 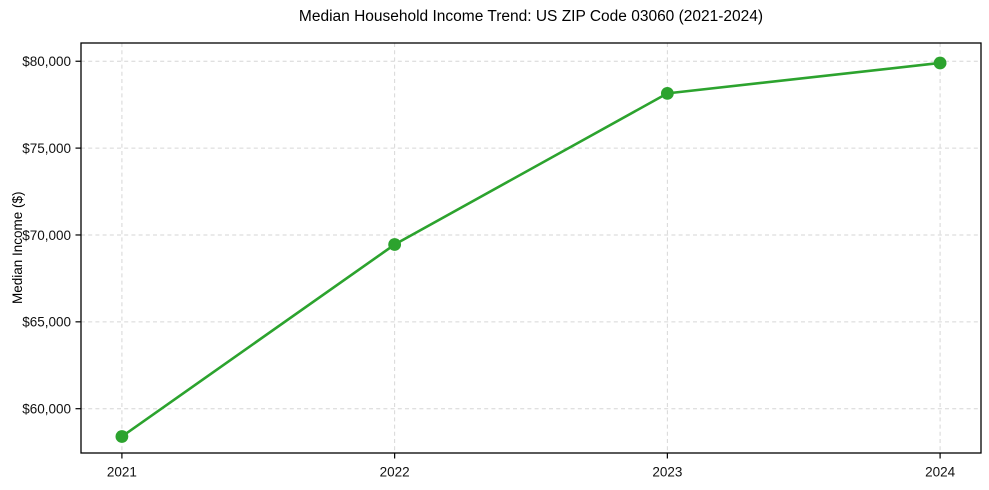 I want to click on x-tick-label: 2023, so click(x=667, y=472).